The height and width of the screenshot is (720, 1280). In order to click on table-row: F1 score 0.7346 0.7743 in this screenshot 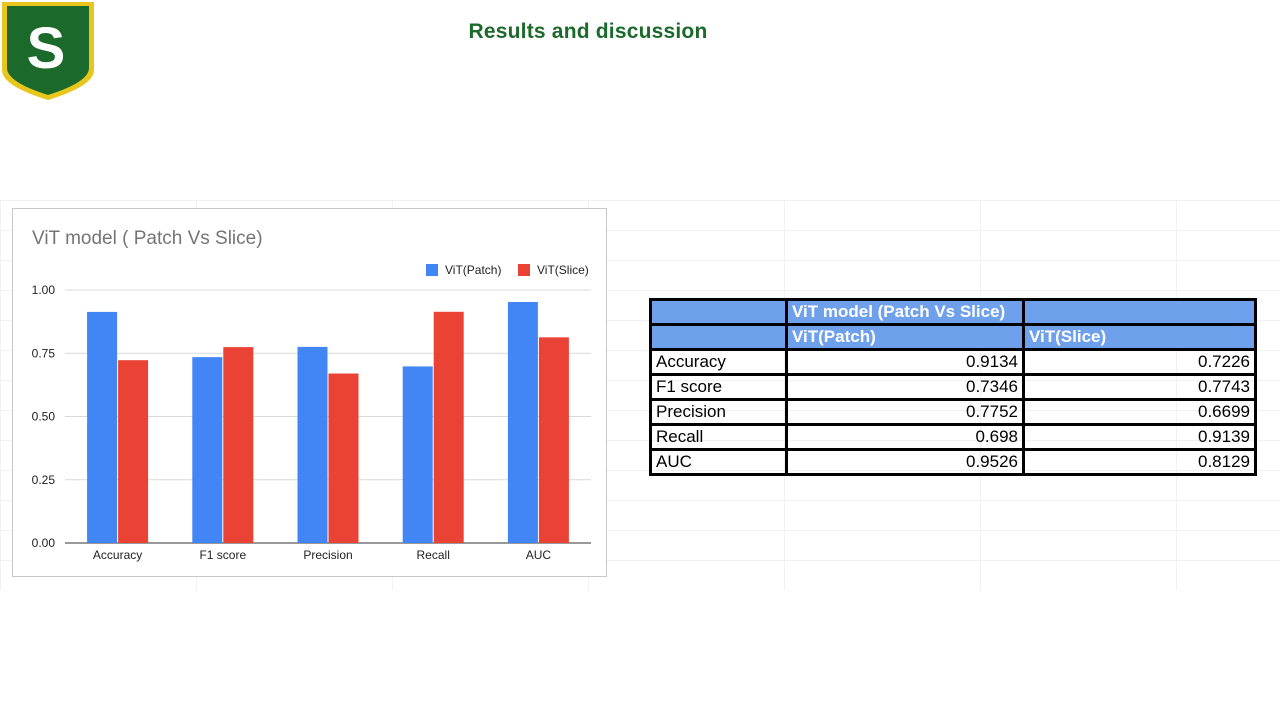, I will do `click(953, 387)`.